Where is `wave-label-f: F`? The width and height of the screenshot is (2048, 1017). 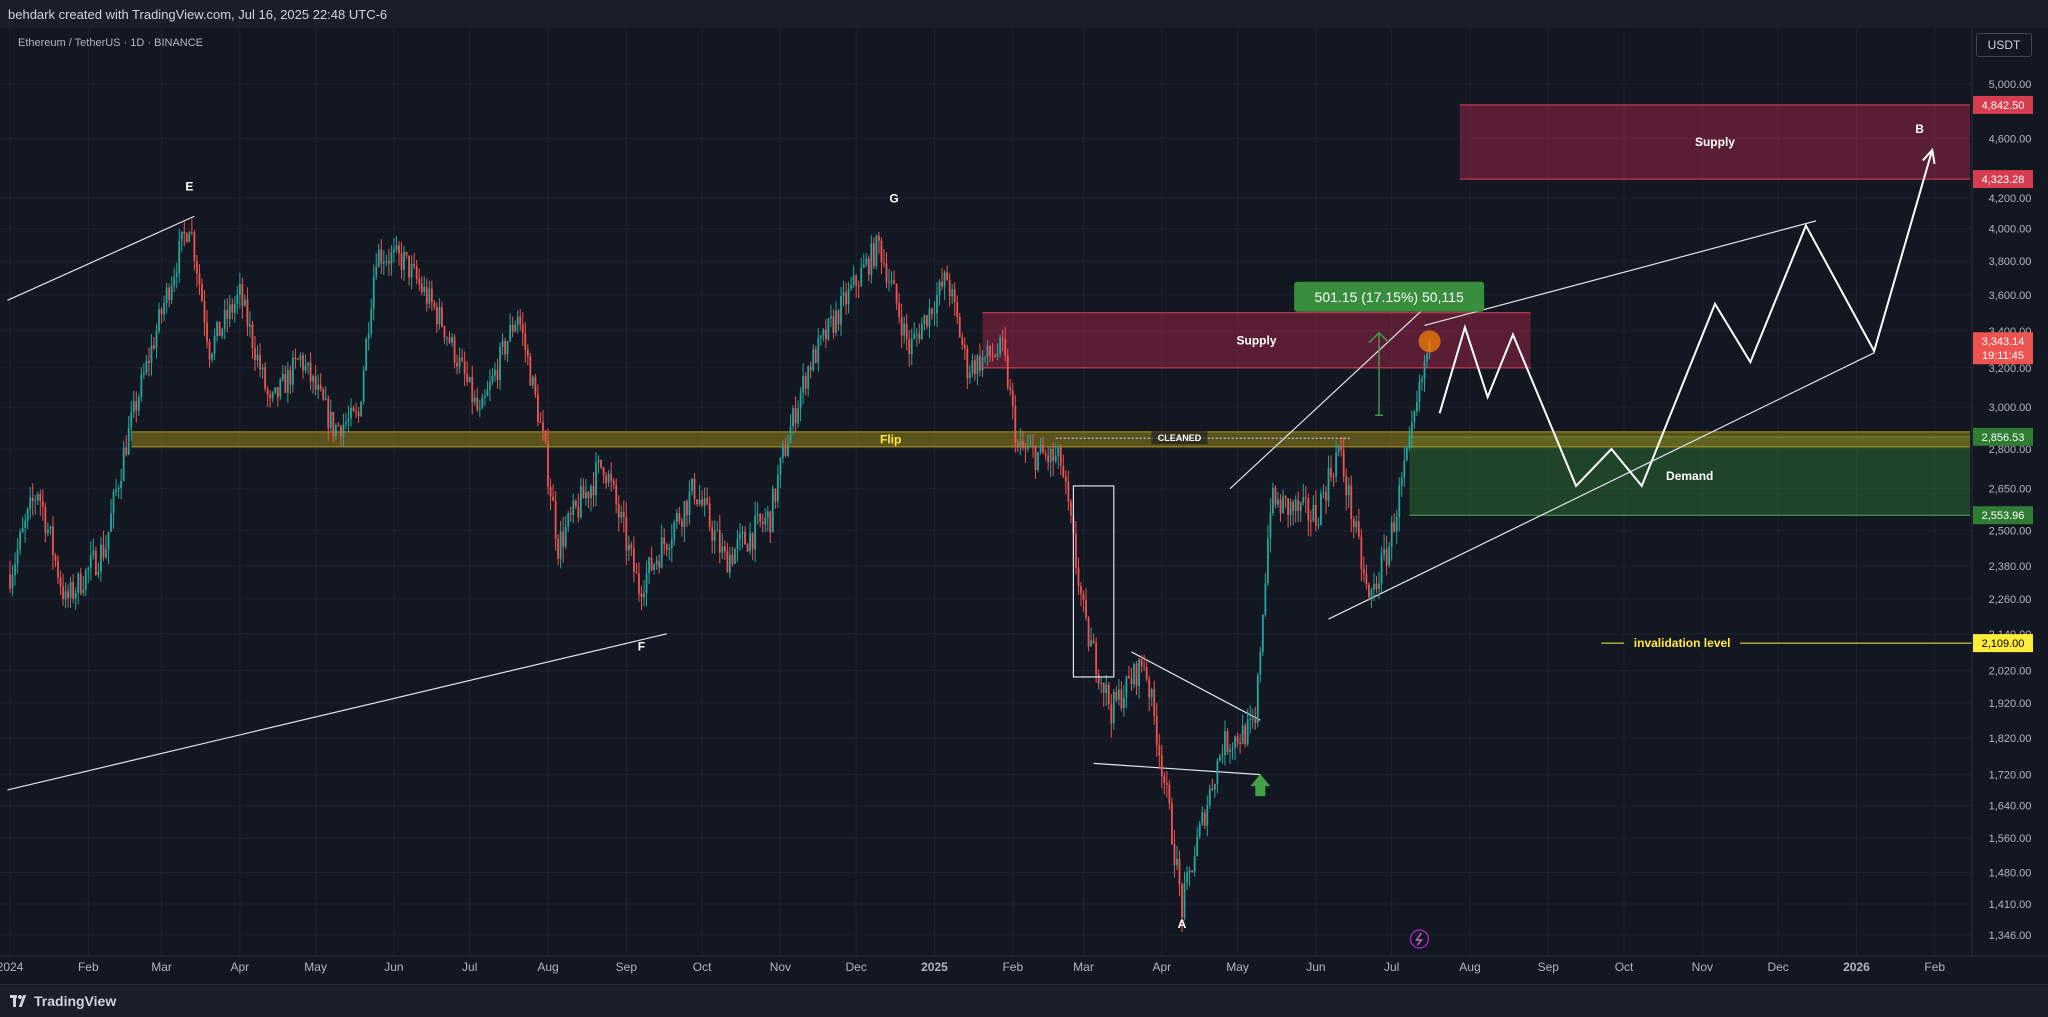
wave-label-f: F is located at coordinates (641, 646).